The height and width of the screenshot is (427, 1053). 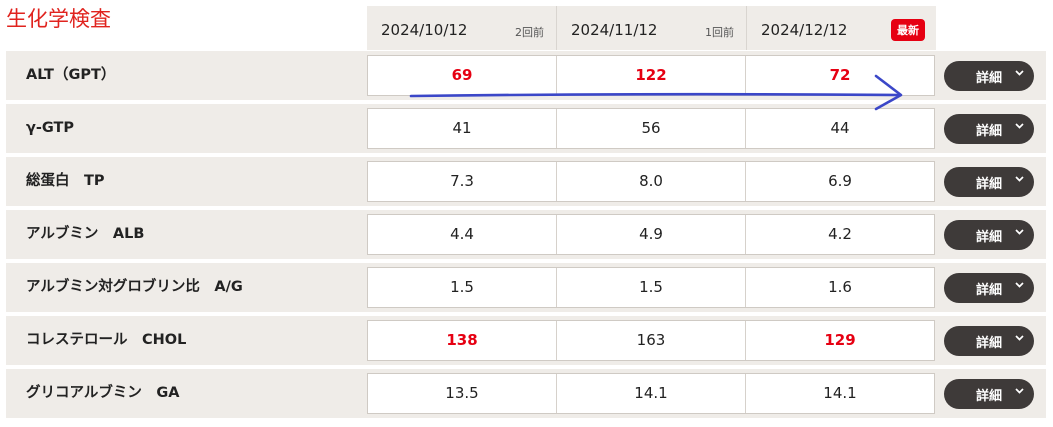 I want to click on value-cell: 1.6, so click(x=840, y=287).